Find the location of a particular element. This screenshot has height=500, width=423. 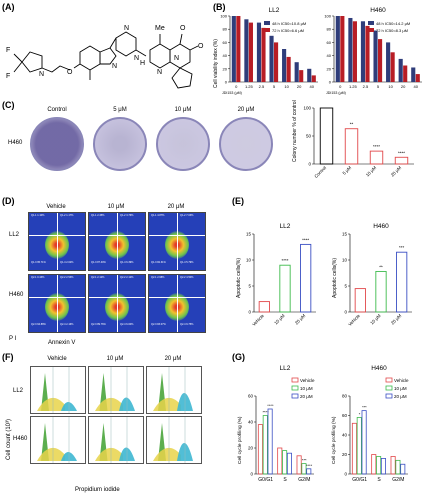

g-ll2-category-label: G0/G1 is located at coordinates (265, 480).